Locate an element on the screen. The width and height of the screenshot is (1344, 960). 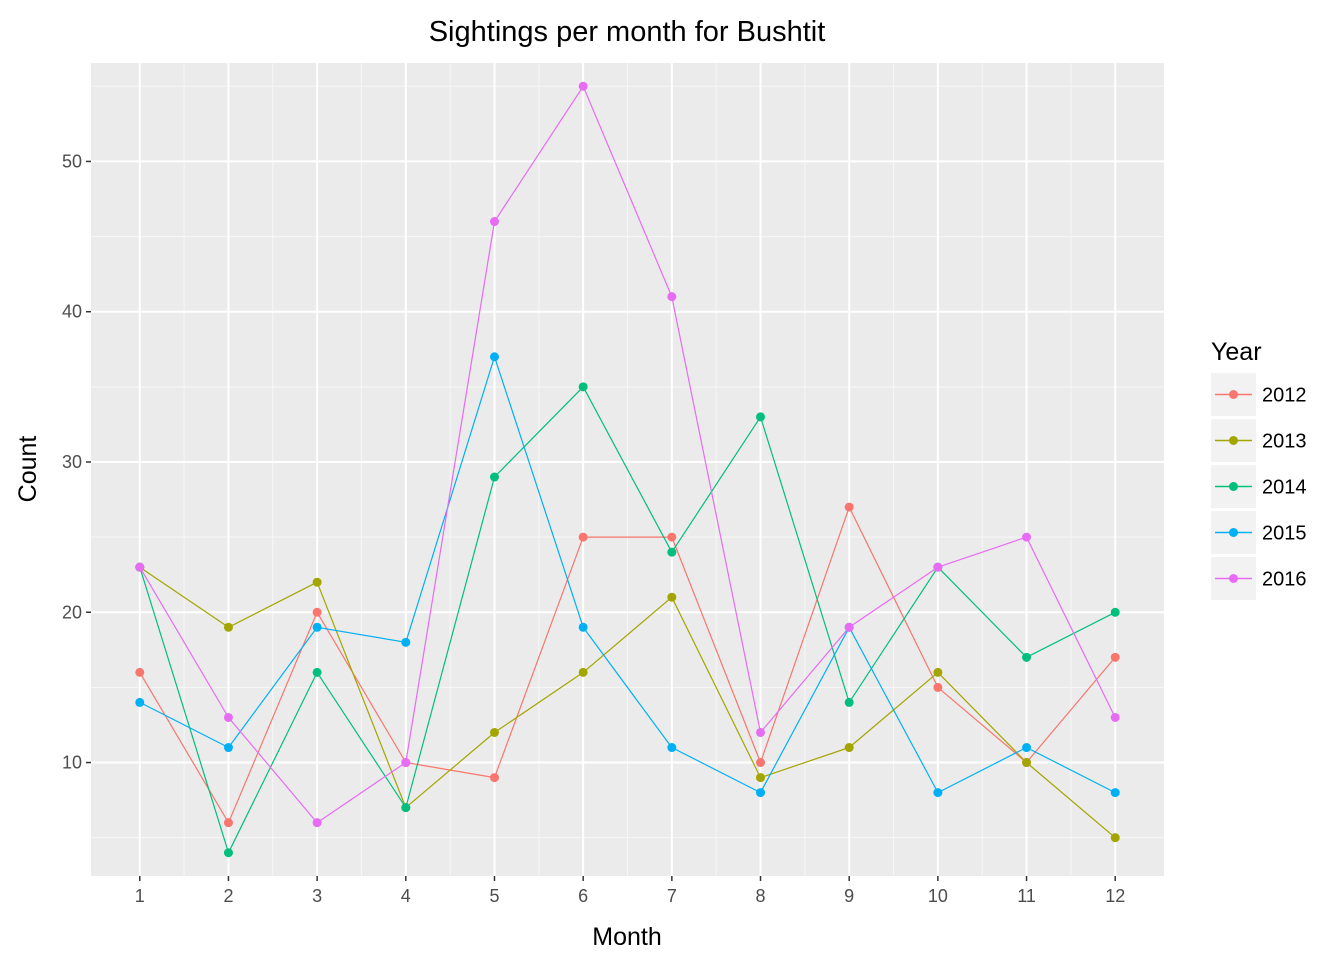
x-tick-label: 2 is located at coordinates (228, 896).